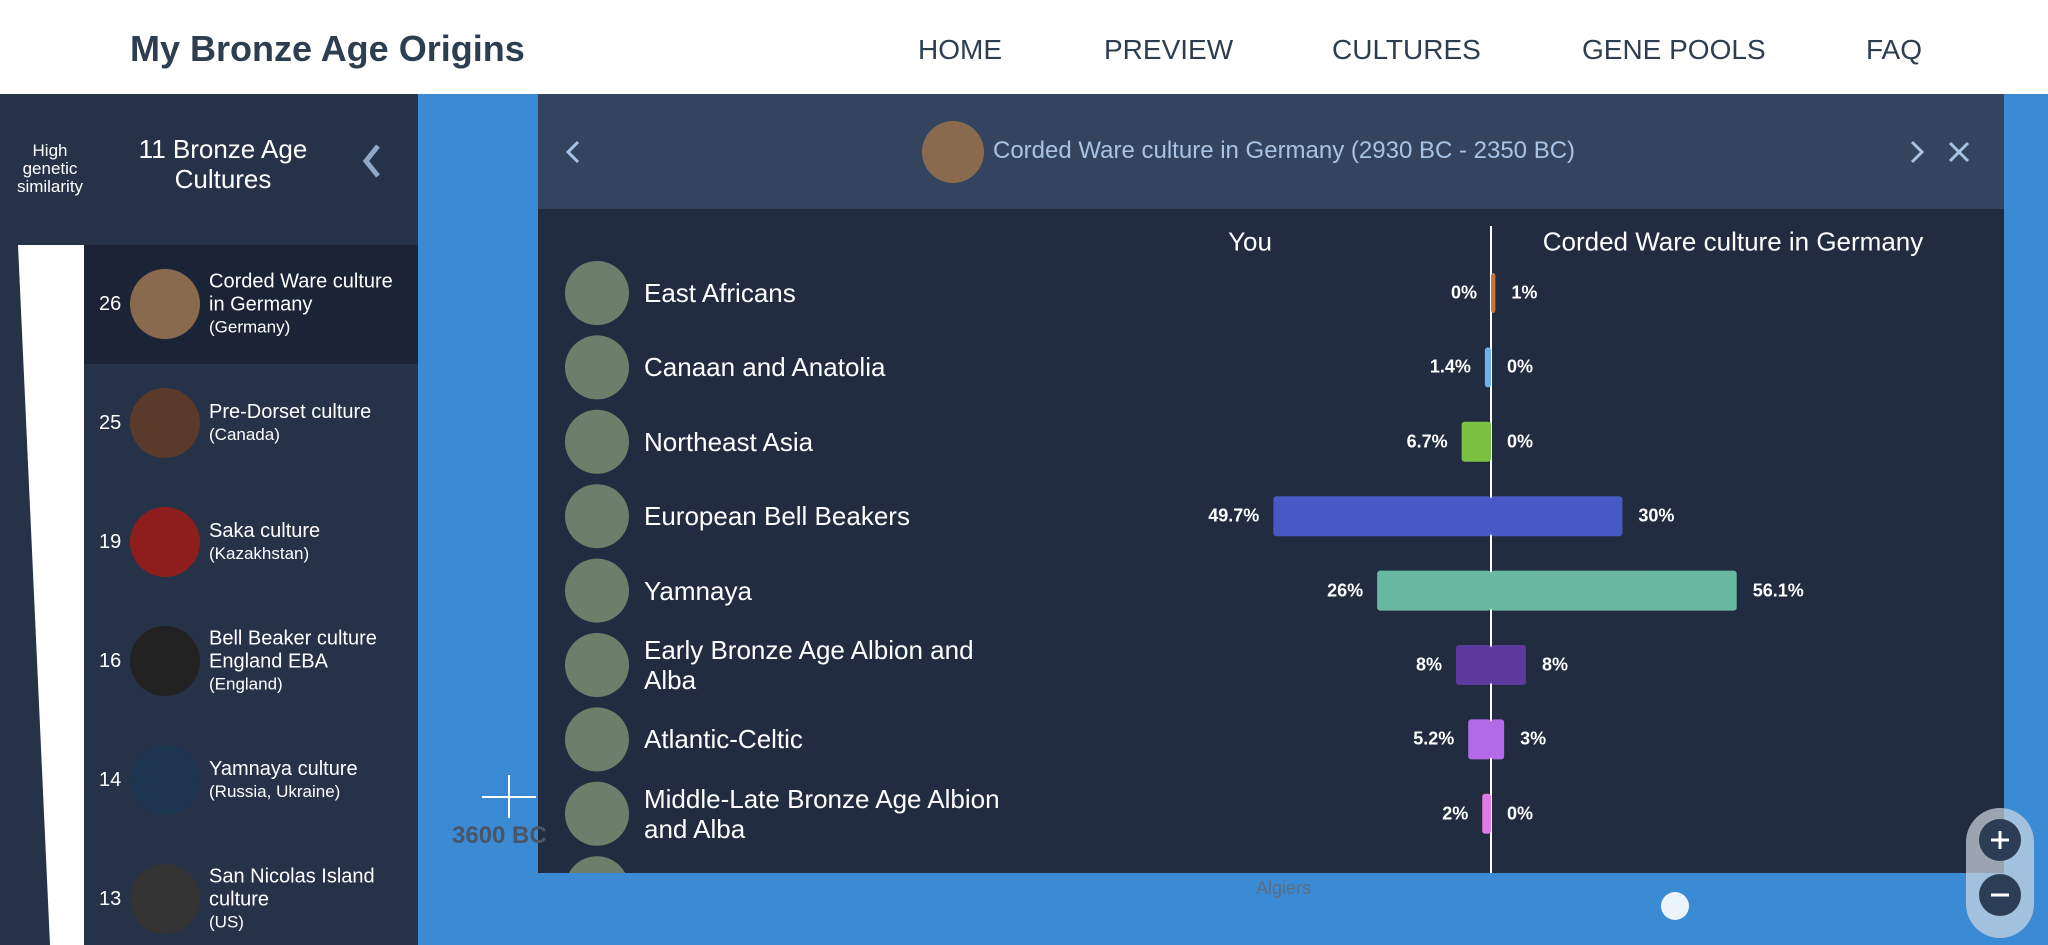  What do you see at coordinates (51, 595) in the screenshot?
I see `similarity-wedge` at bounding box center [51, 595].